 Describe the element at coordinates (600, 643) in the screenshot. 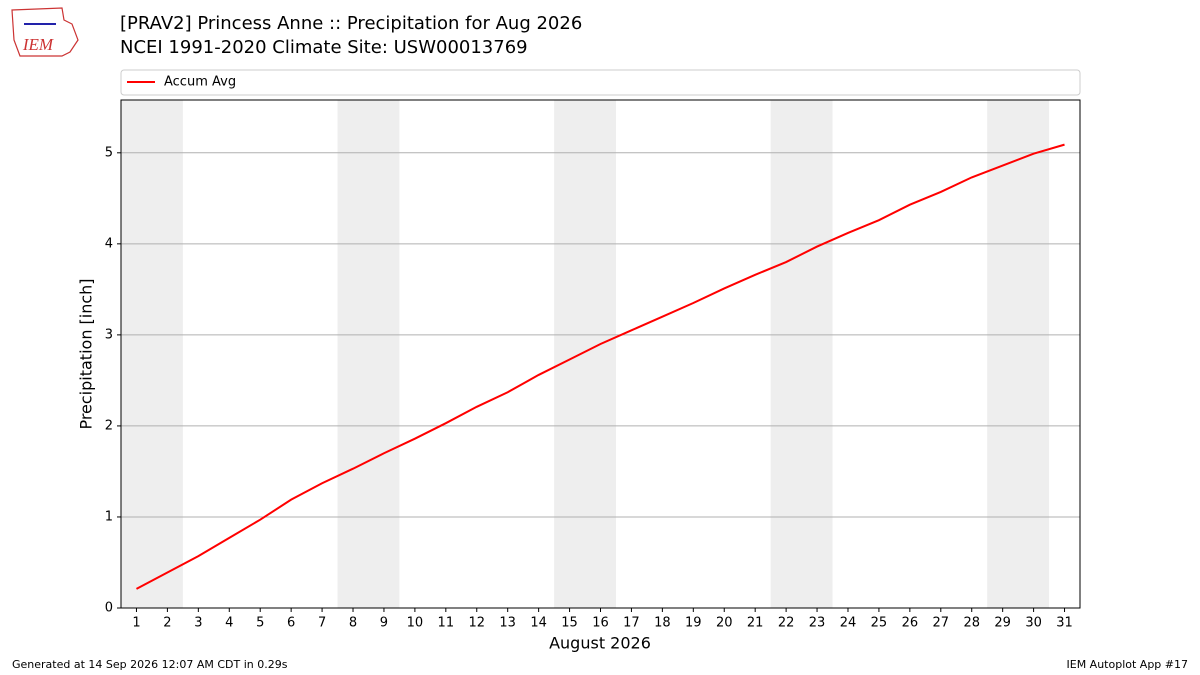

I see `x-axis-label: August 2026` at that location.